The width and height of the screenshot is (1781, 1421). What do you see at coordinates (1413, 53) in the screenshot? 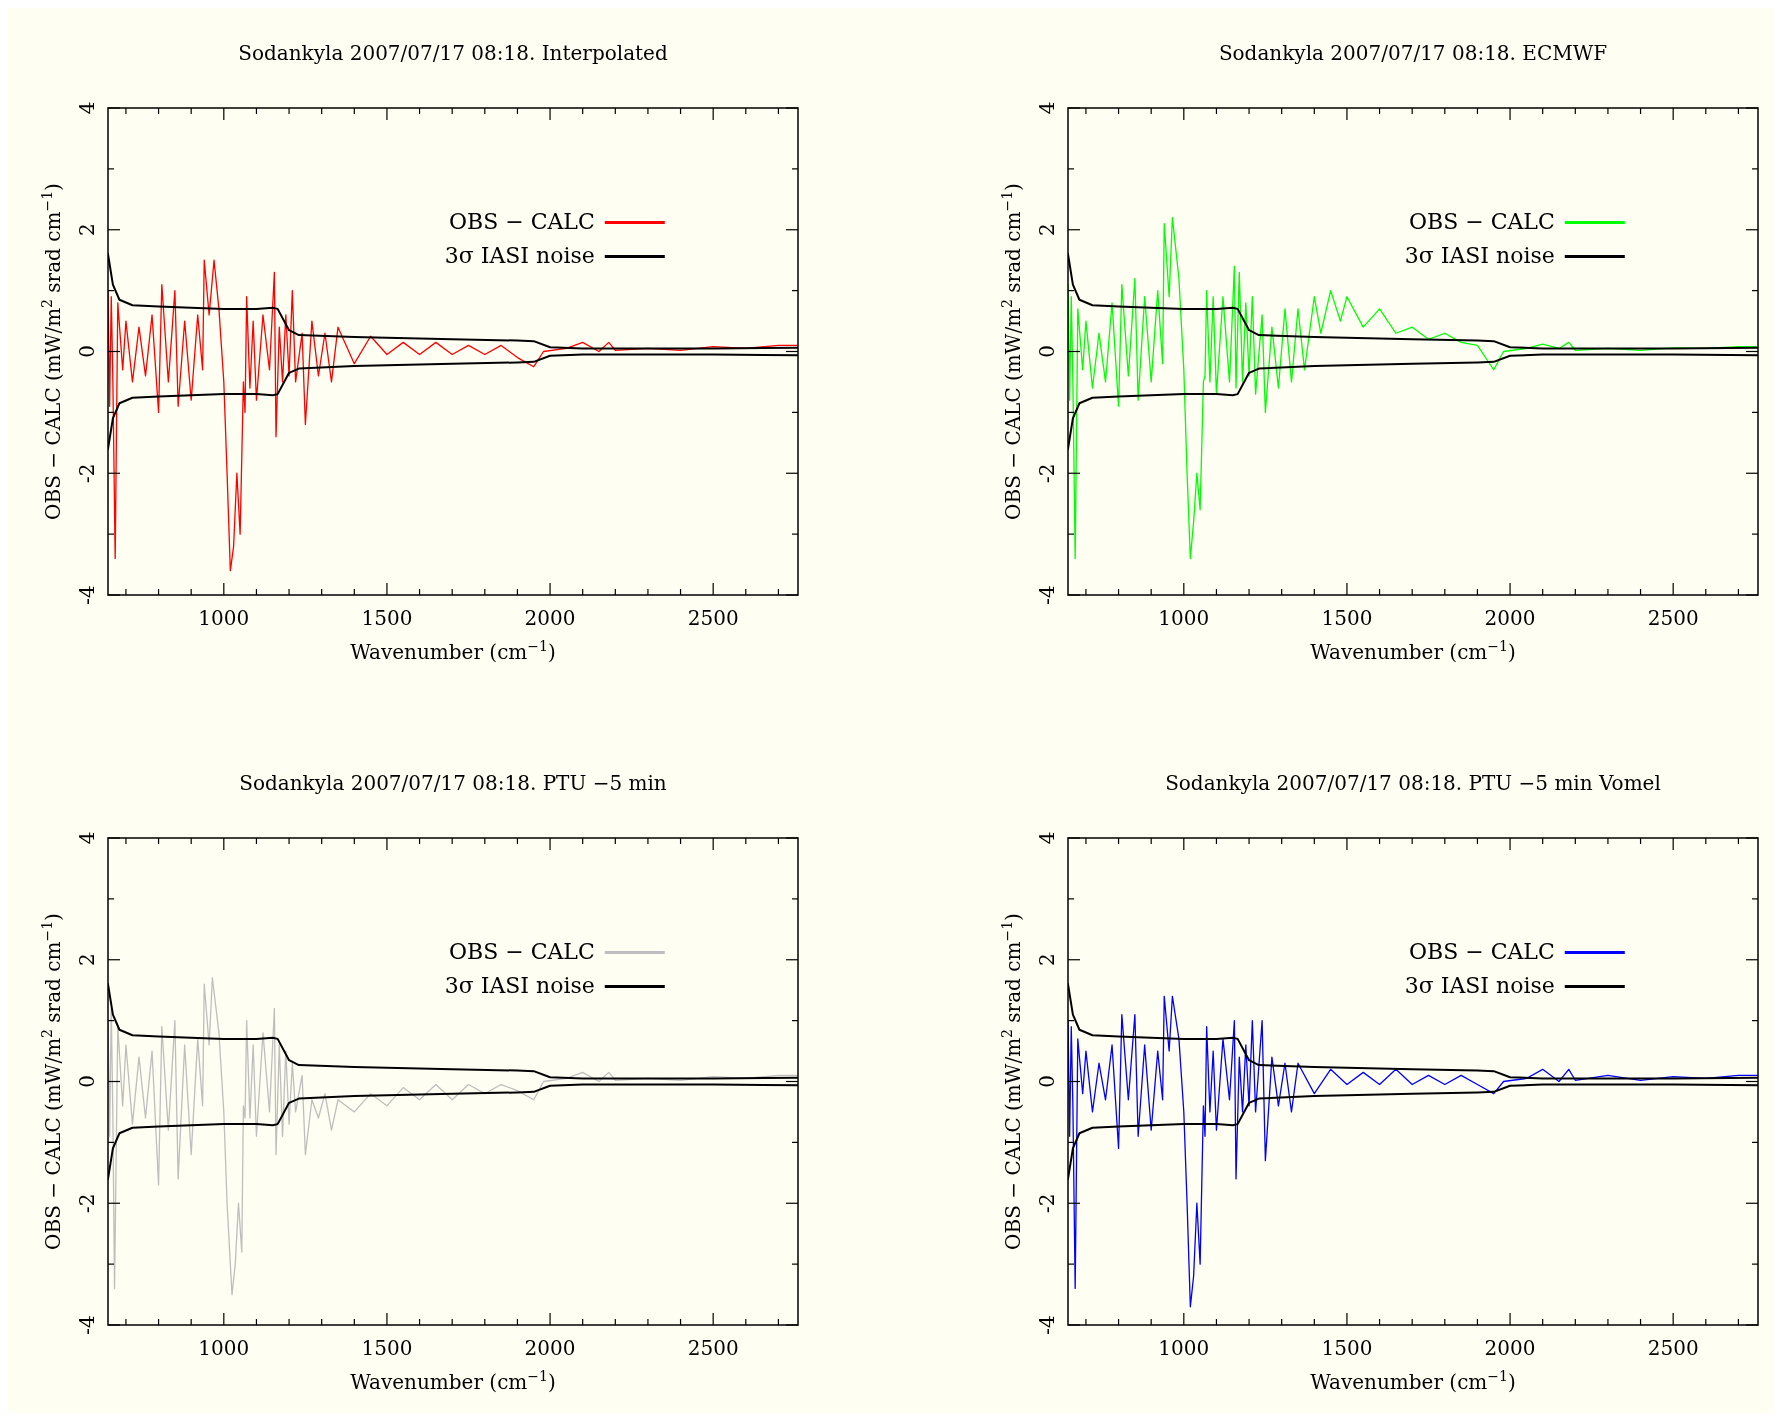
I see `chart-title: Sodankyla 2007/07/17 08:18. ECMWF` at bounding box center [1413, 53].